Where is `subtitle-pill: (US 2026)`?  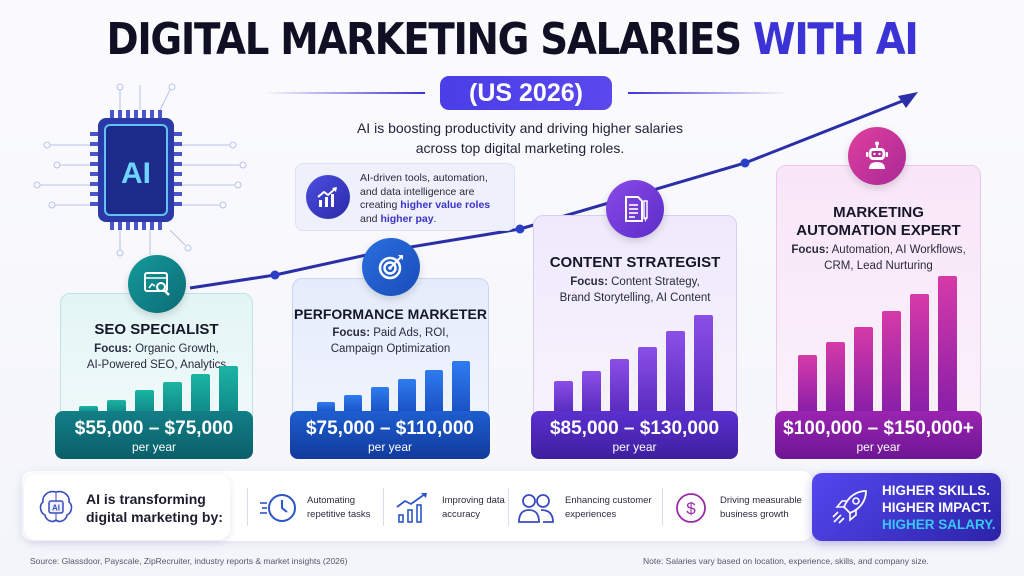
subtitle-pill: (US 2026) is located at coordinates (526, 93).